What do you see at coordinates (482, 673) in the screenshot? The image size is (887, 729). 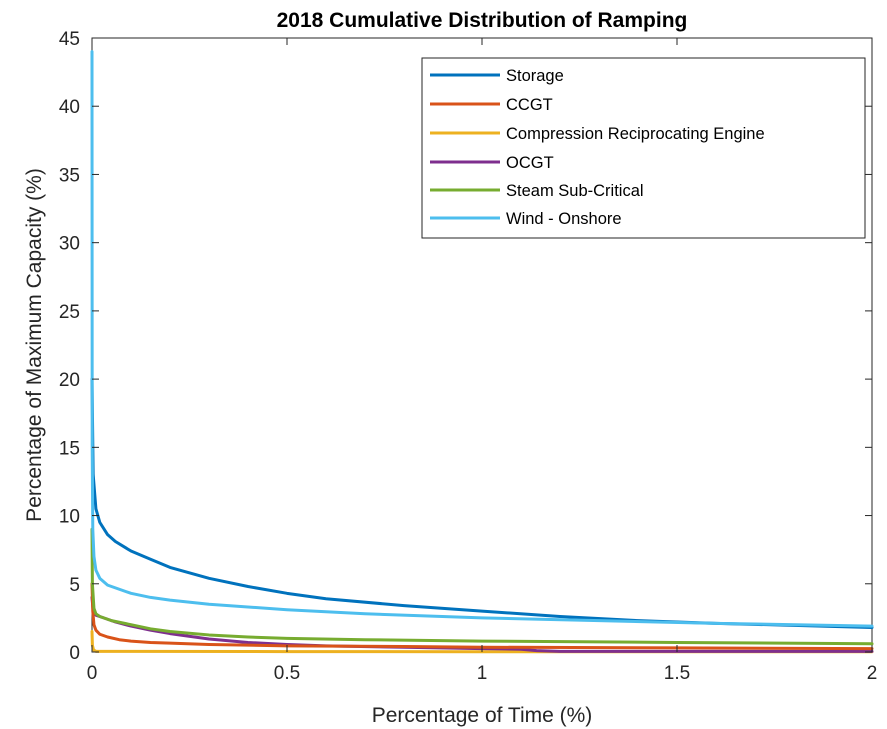 I see `x-tick-label: 1` at bounding box center [482, 673].